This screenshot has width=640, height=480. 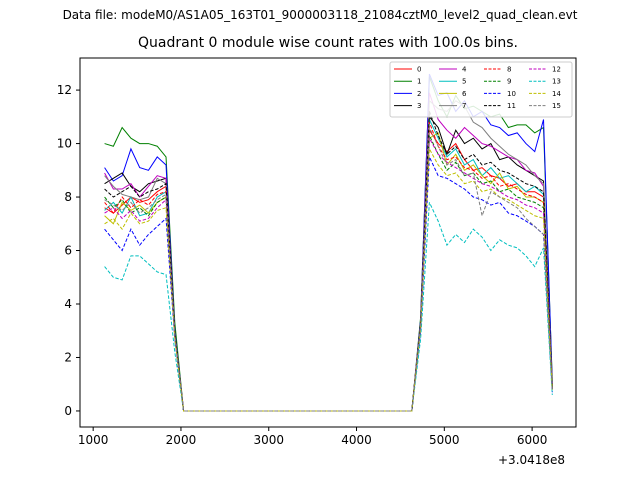 What do you see at coordinates (509, 82) in the screenshot?
I see `legend-label-9: 9` at bounding box center [509, 82].